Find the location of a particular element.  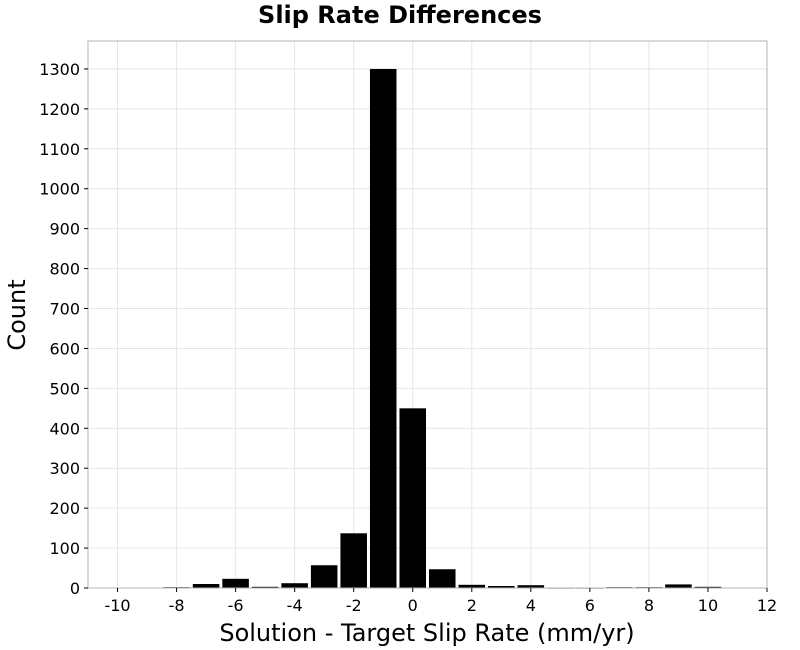

x-axis-ticks: -10 -8 -6 -4 -2 0 2 4 6 8 10 12 is located at coordinates (440, 601).